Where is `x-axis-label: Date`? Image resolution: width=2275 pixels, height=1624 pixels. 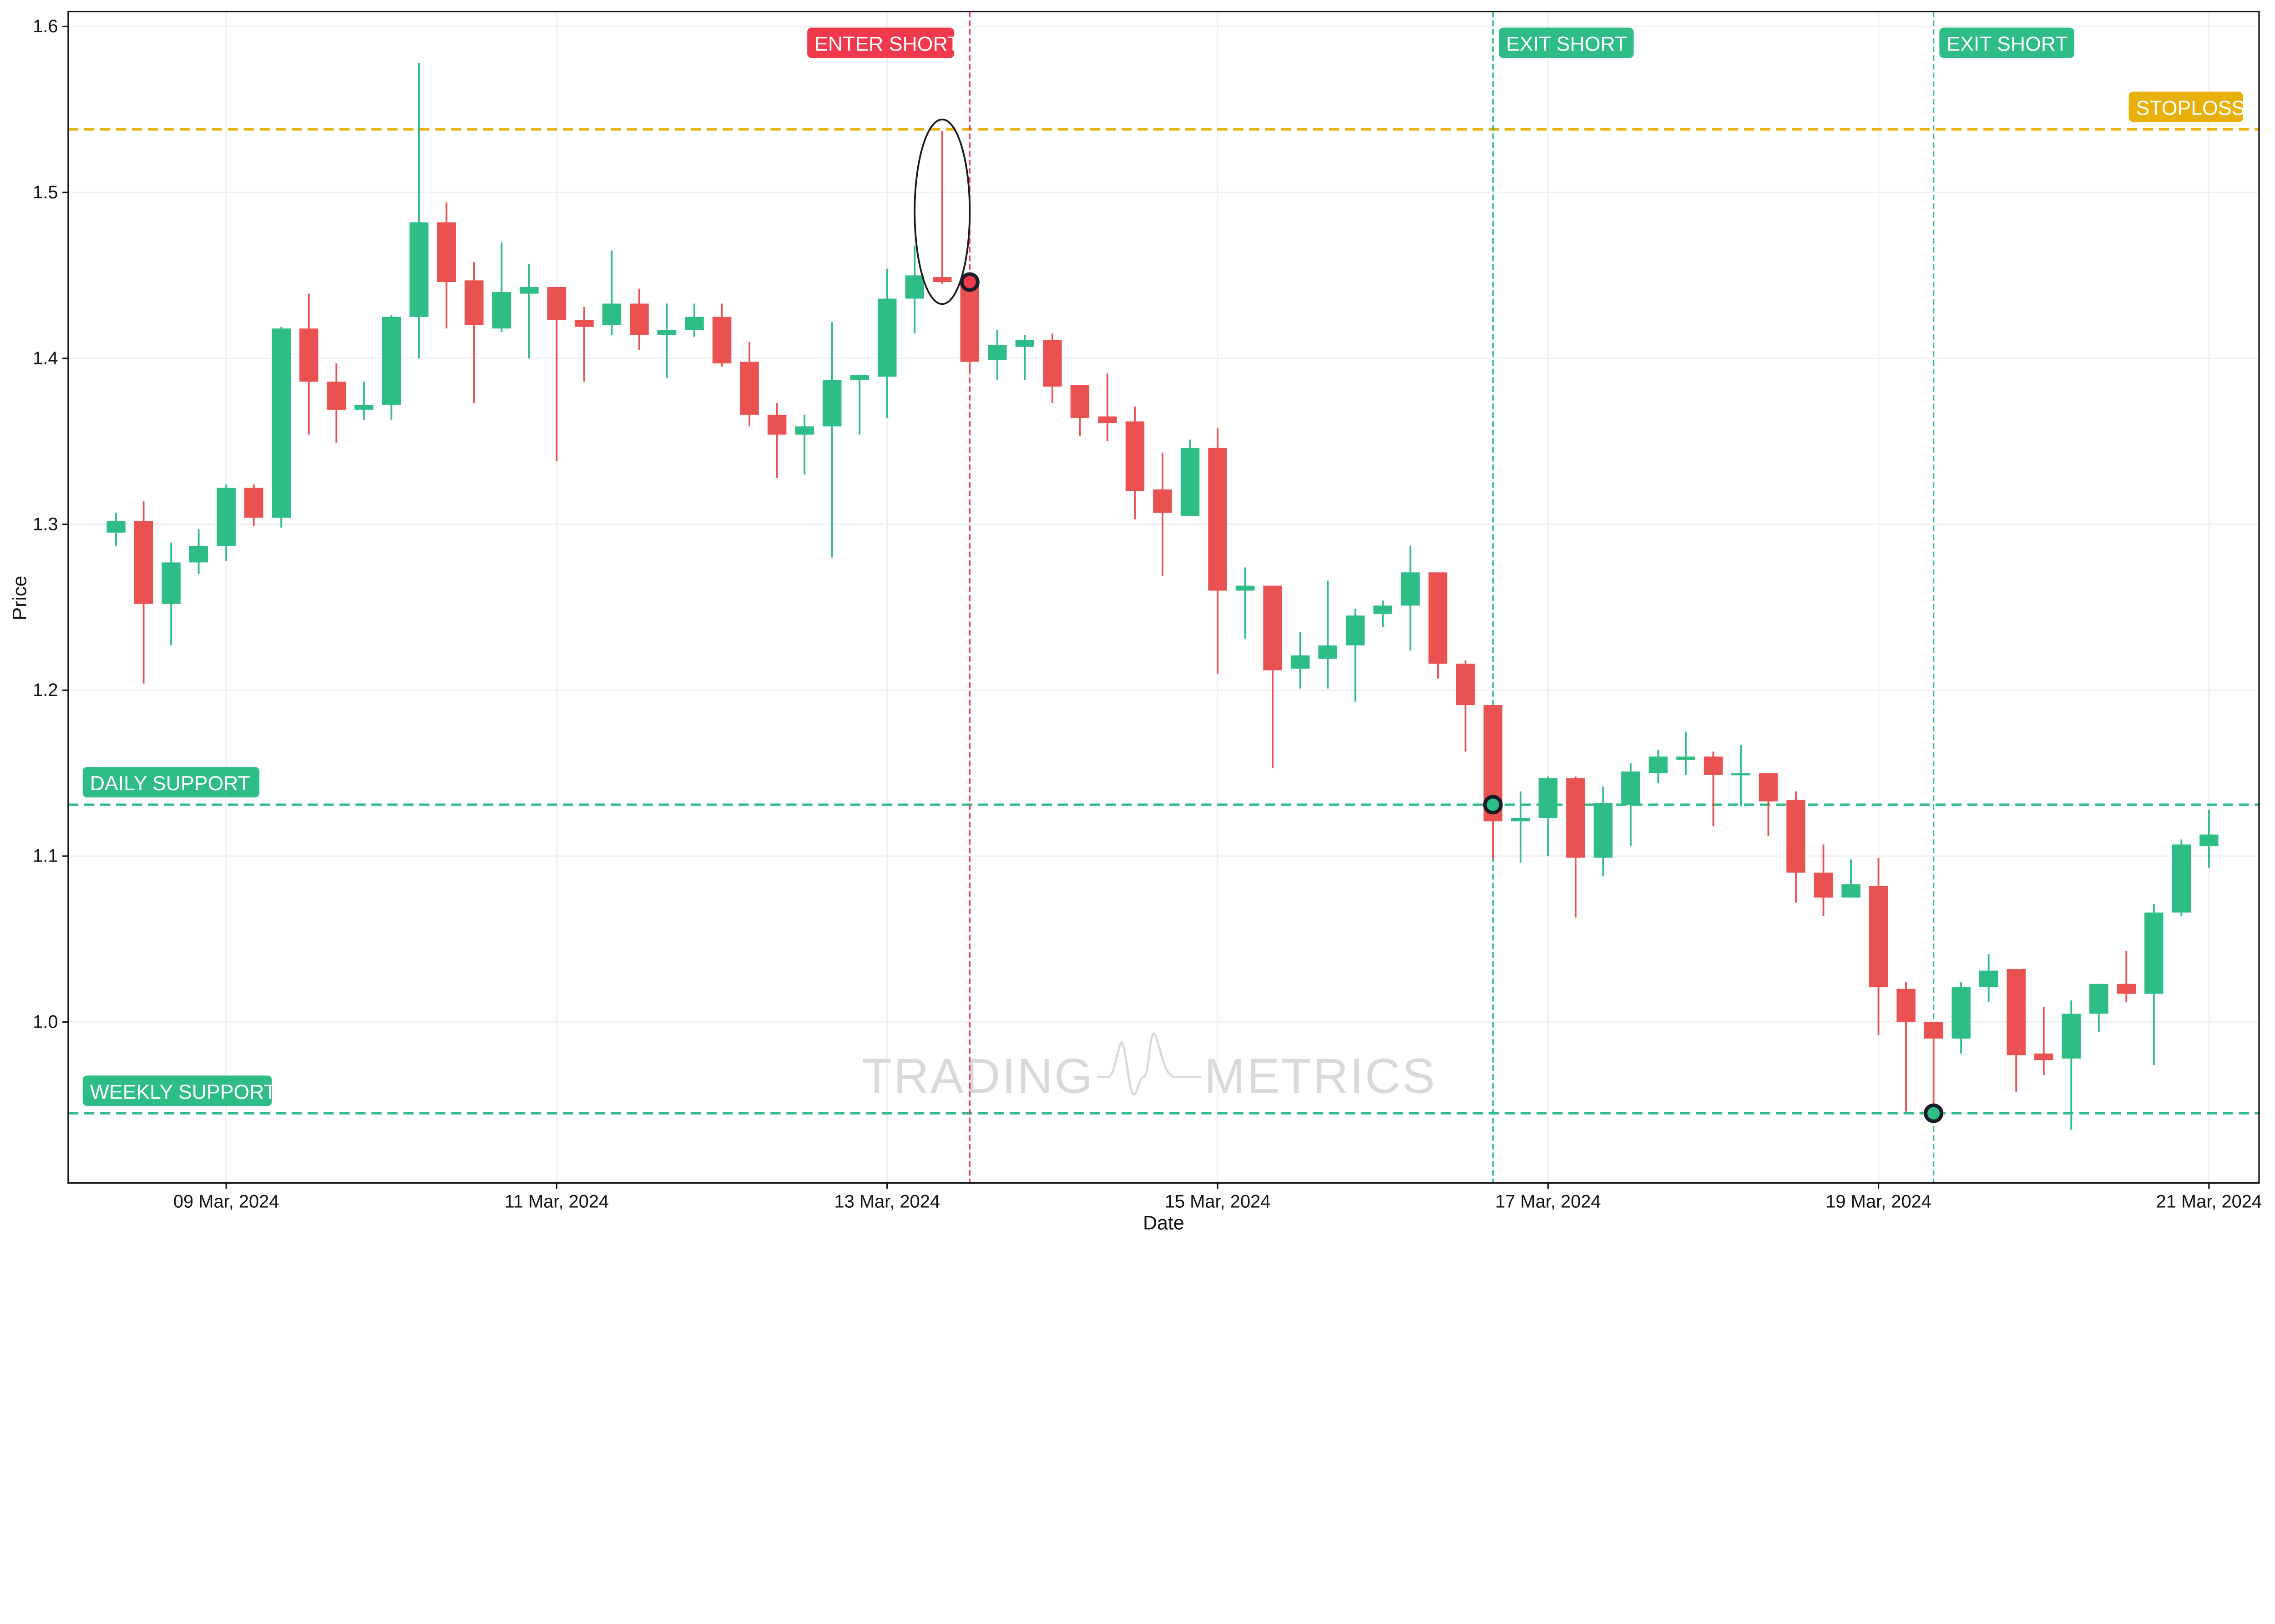
x-axis-label: Date is located at coordinates (1164, 1223).